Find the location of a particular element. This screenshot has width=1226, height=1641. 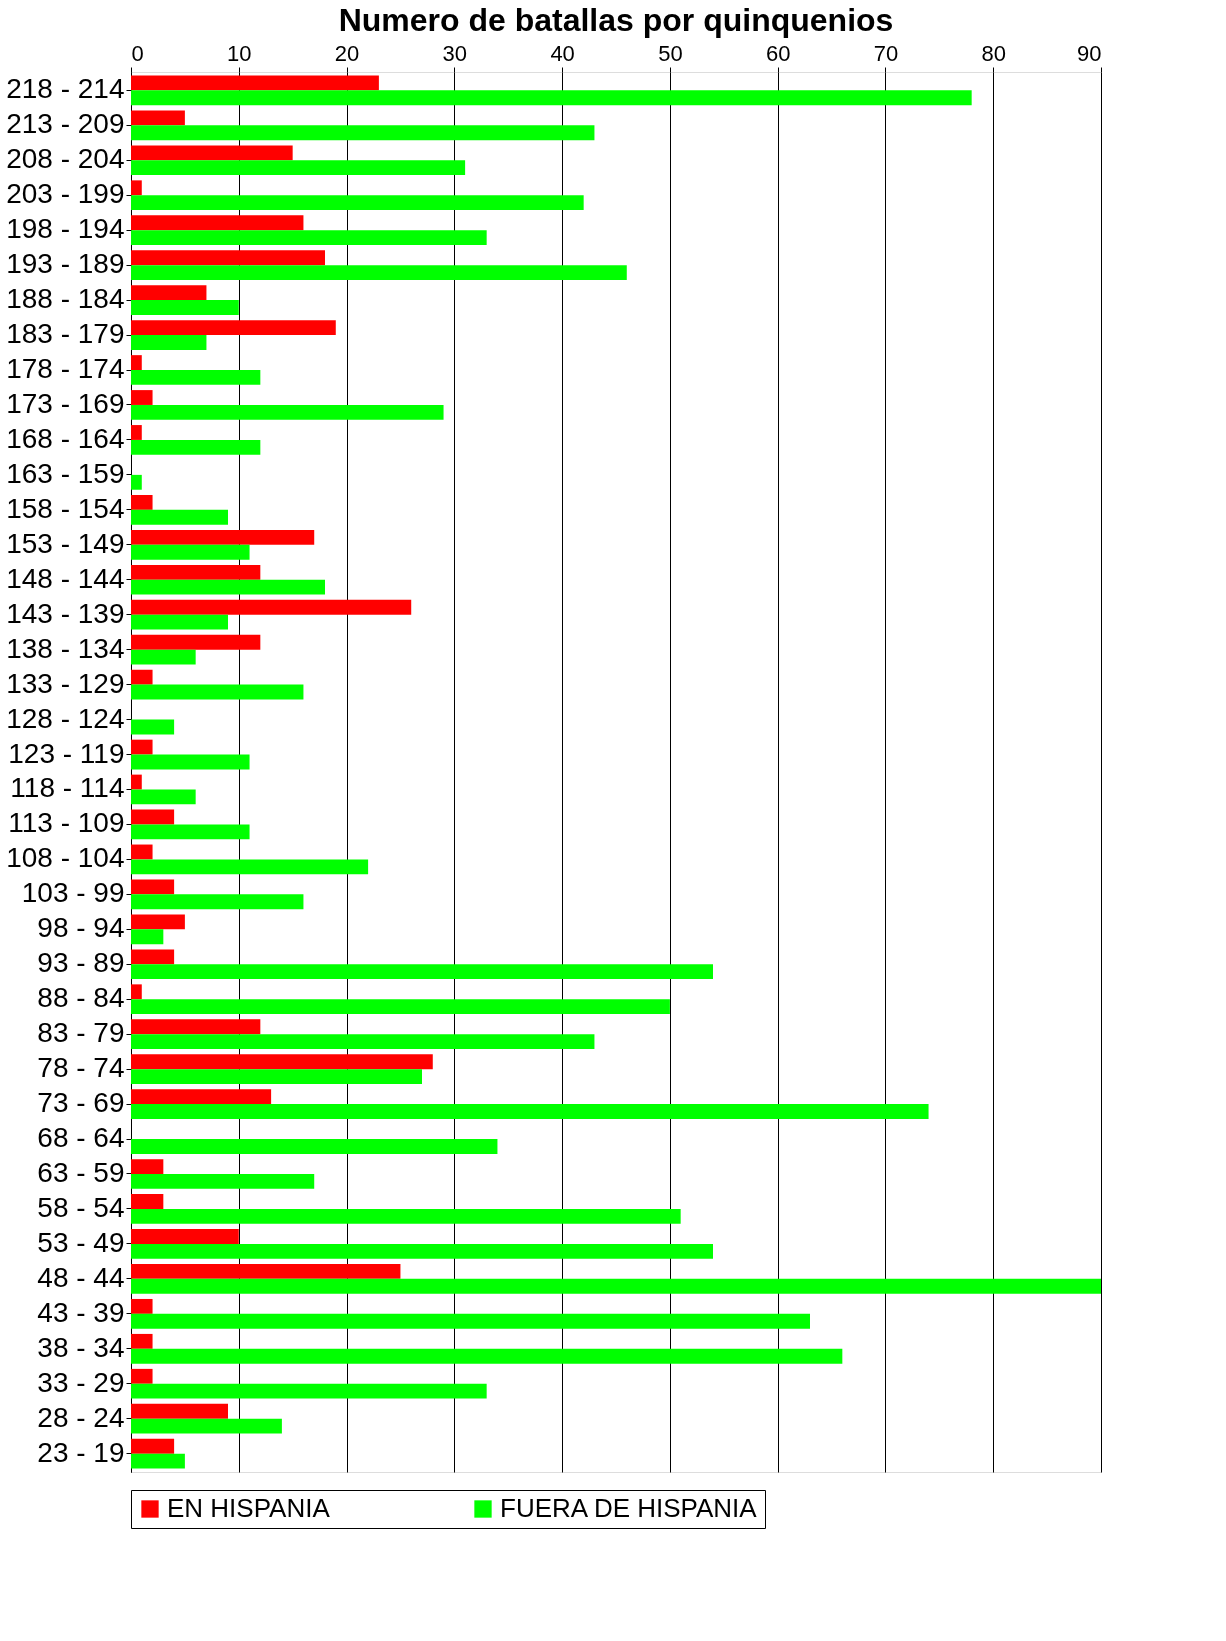

y-tick-label: 178 - 174 is located at coordinates (65, 368).